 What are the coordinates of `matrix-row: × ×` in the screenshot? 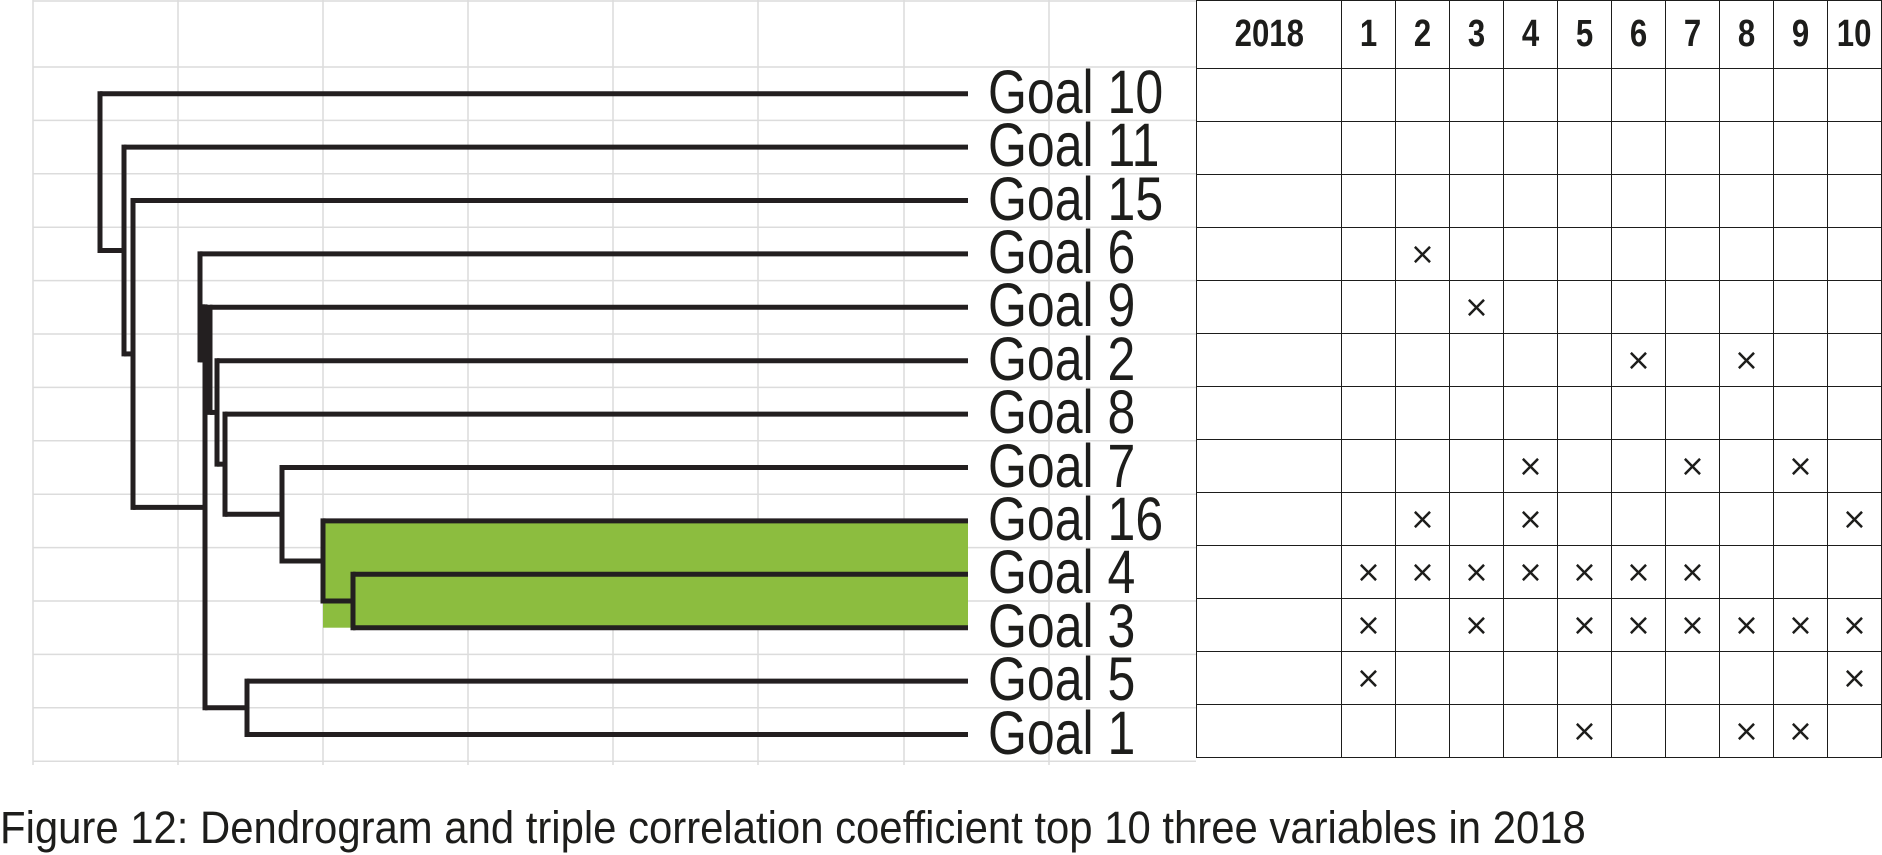 It's located at (1539, 360).